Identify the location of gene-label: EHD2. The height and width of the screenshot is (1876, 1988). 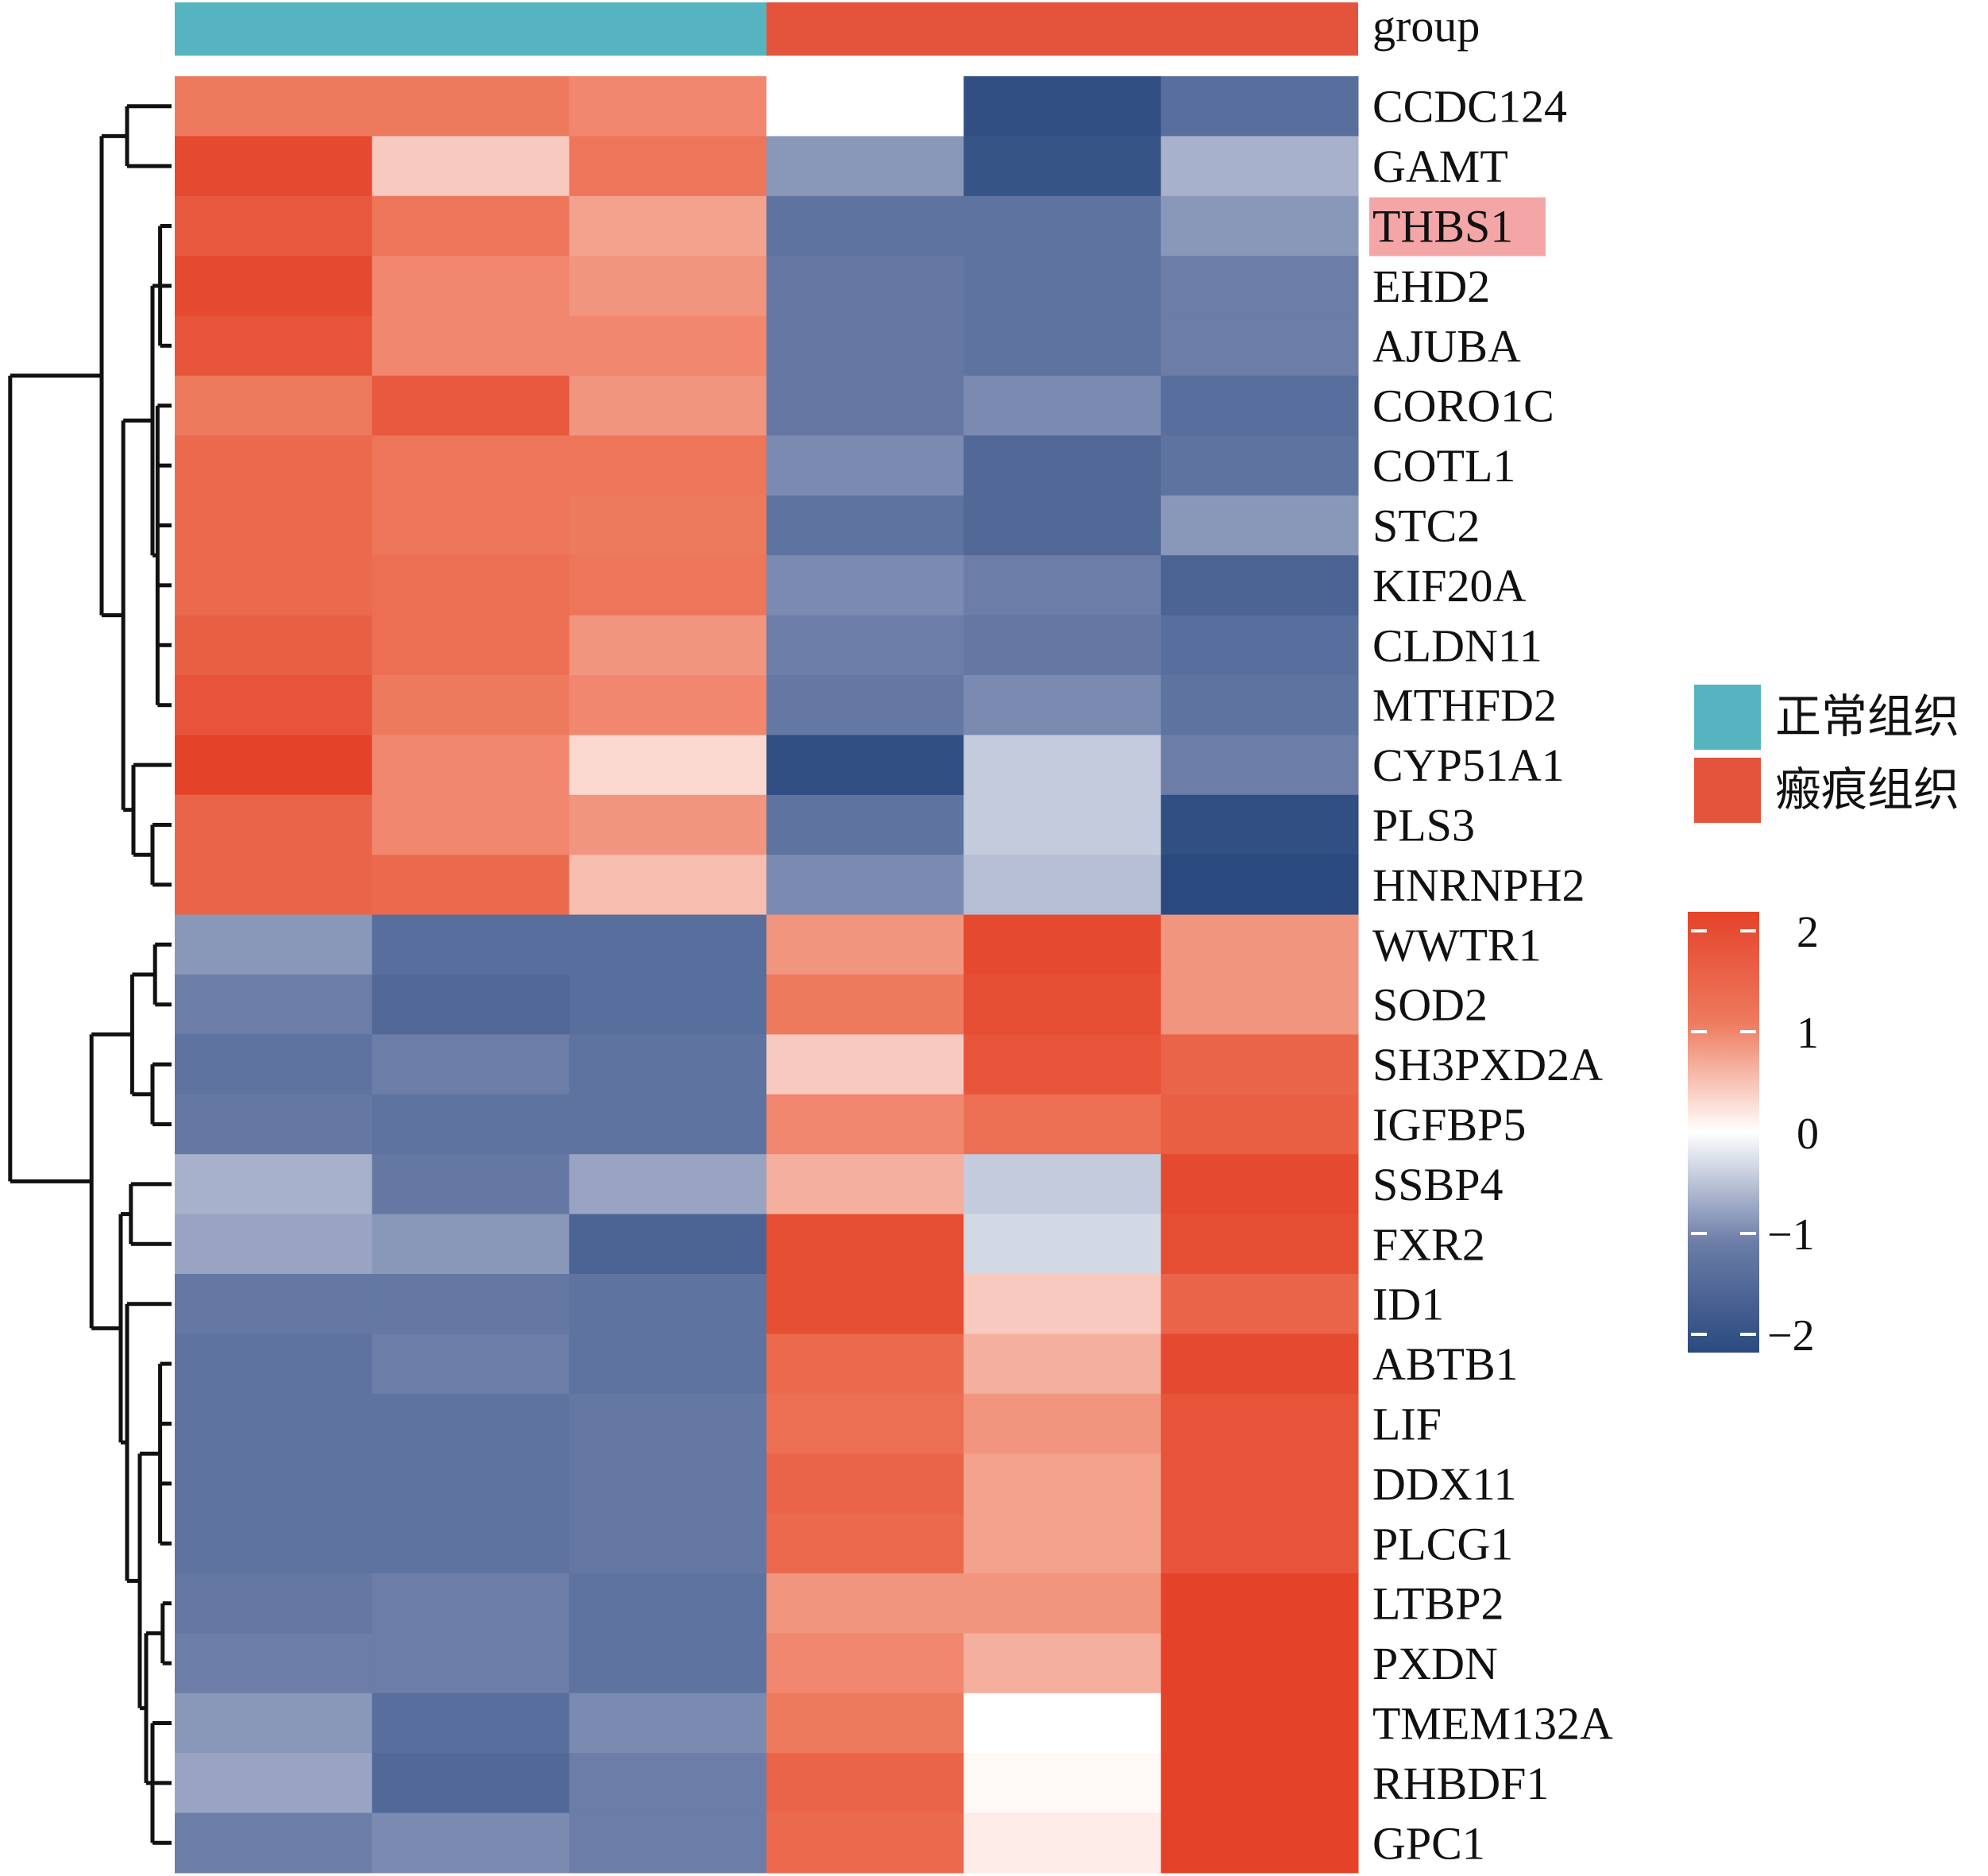
(1431, 286).